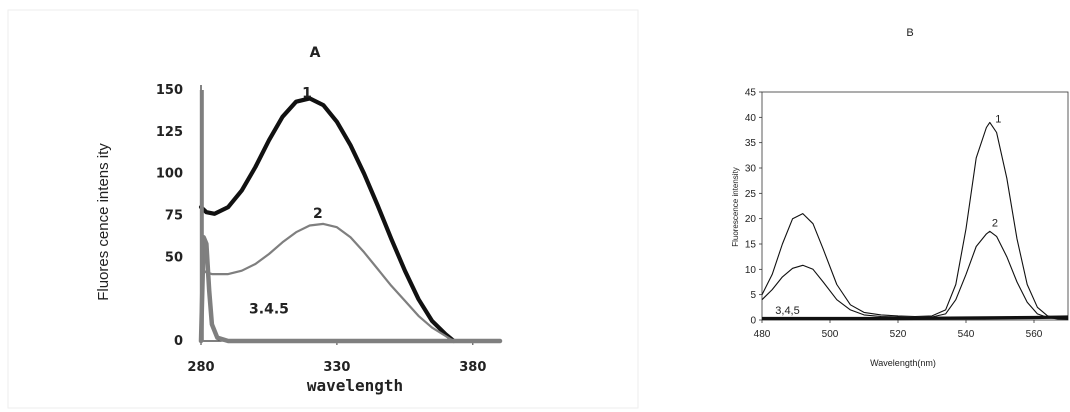 This screenshot has height=412, width=1070. What do you see at coordinates (909, 33) in the screenshot?
I see `panel-b-title: B` at bounding box center [909, 33].